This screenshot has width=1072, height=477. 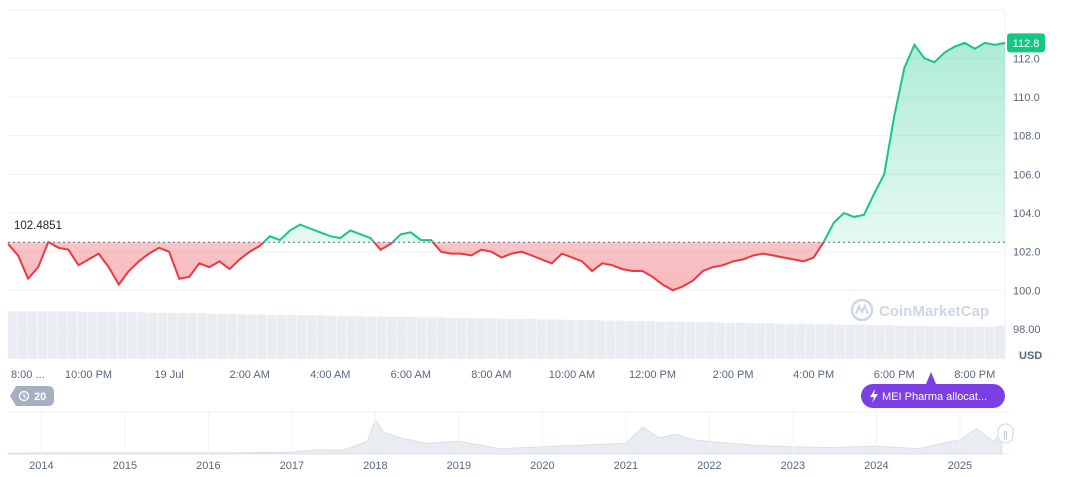 I want to click on y-tick-label: 102.0, so click(x=1027, y=253).